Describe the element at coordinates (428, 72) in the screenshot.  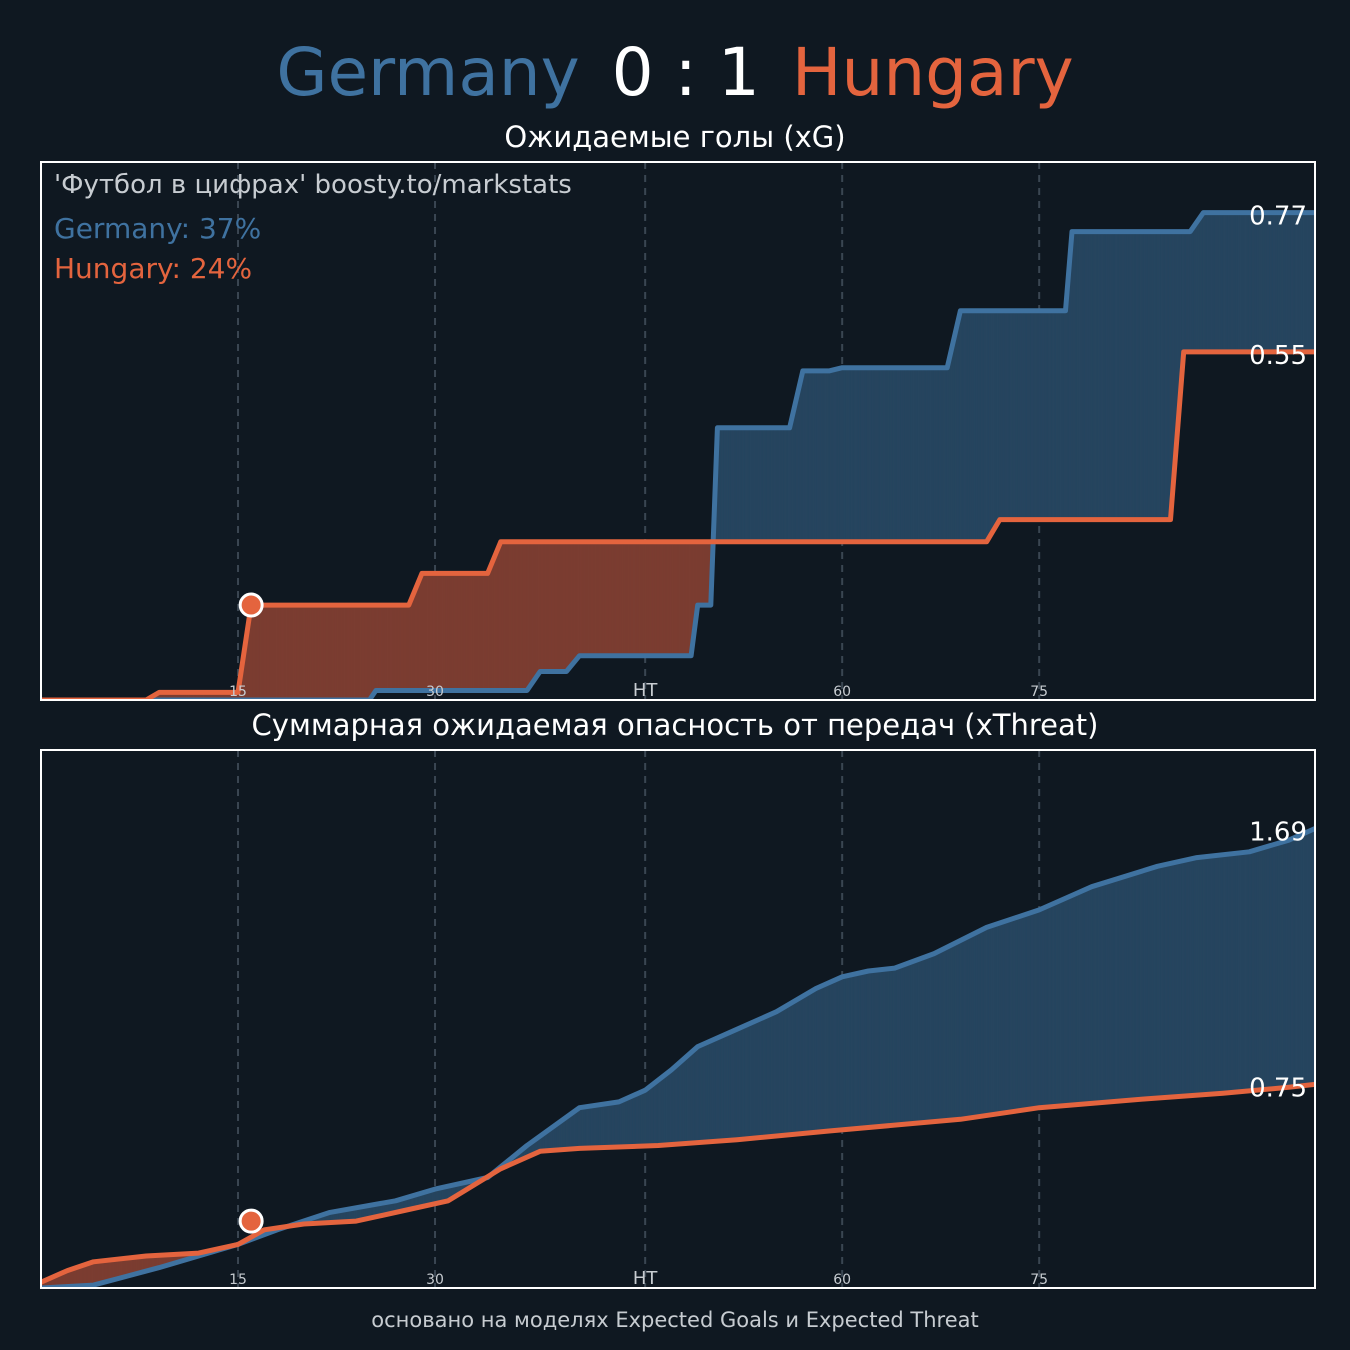
I see `home-team-name: Germany` at that location.